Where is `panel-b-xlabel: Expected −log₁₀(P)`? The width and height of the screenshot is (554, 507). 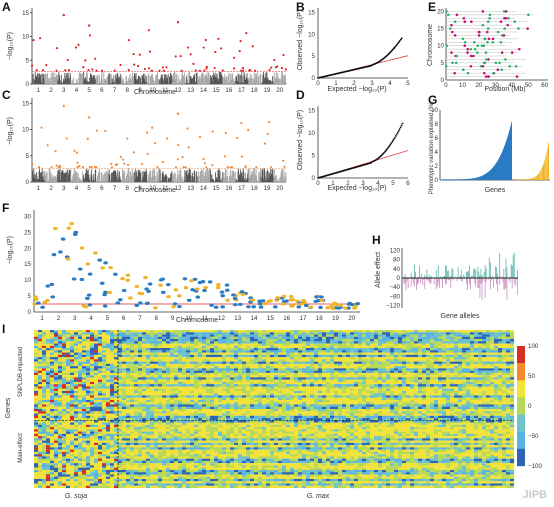
panel-b-xlabel: Expected −log₁₀(P) is located at coordinates (356, 89).